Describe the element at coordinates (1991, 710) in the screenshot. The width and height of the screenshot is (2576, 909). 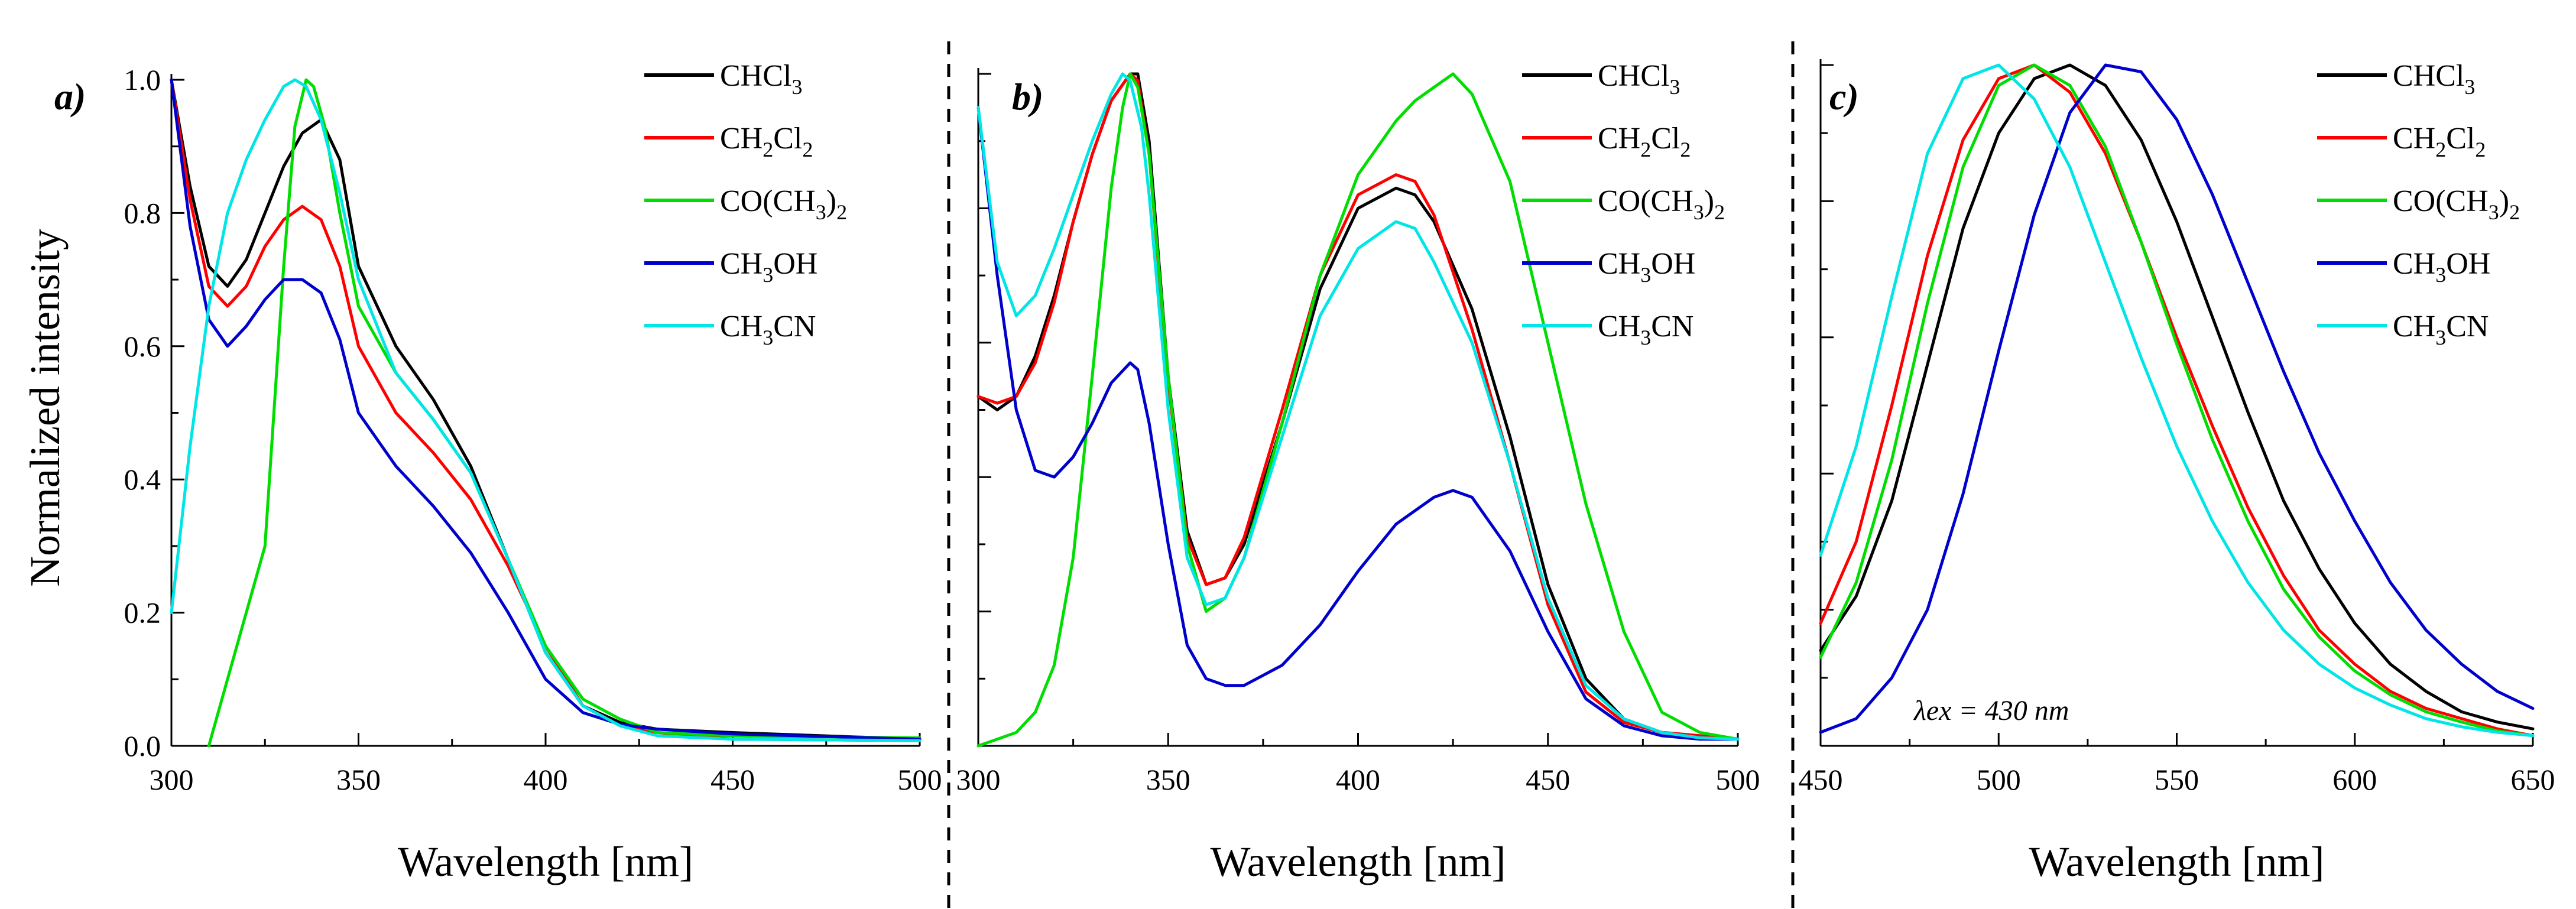
I see `excitation-annotation: λex = 430 nm` at that location.